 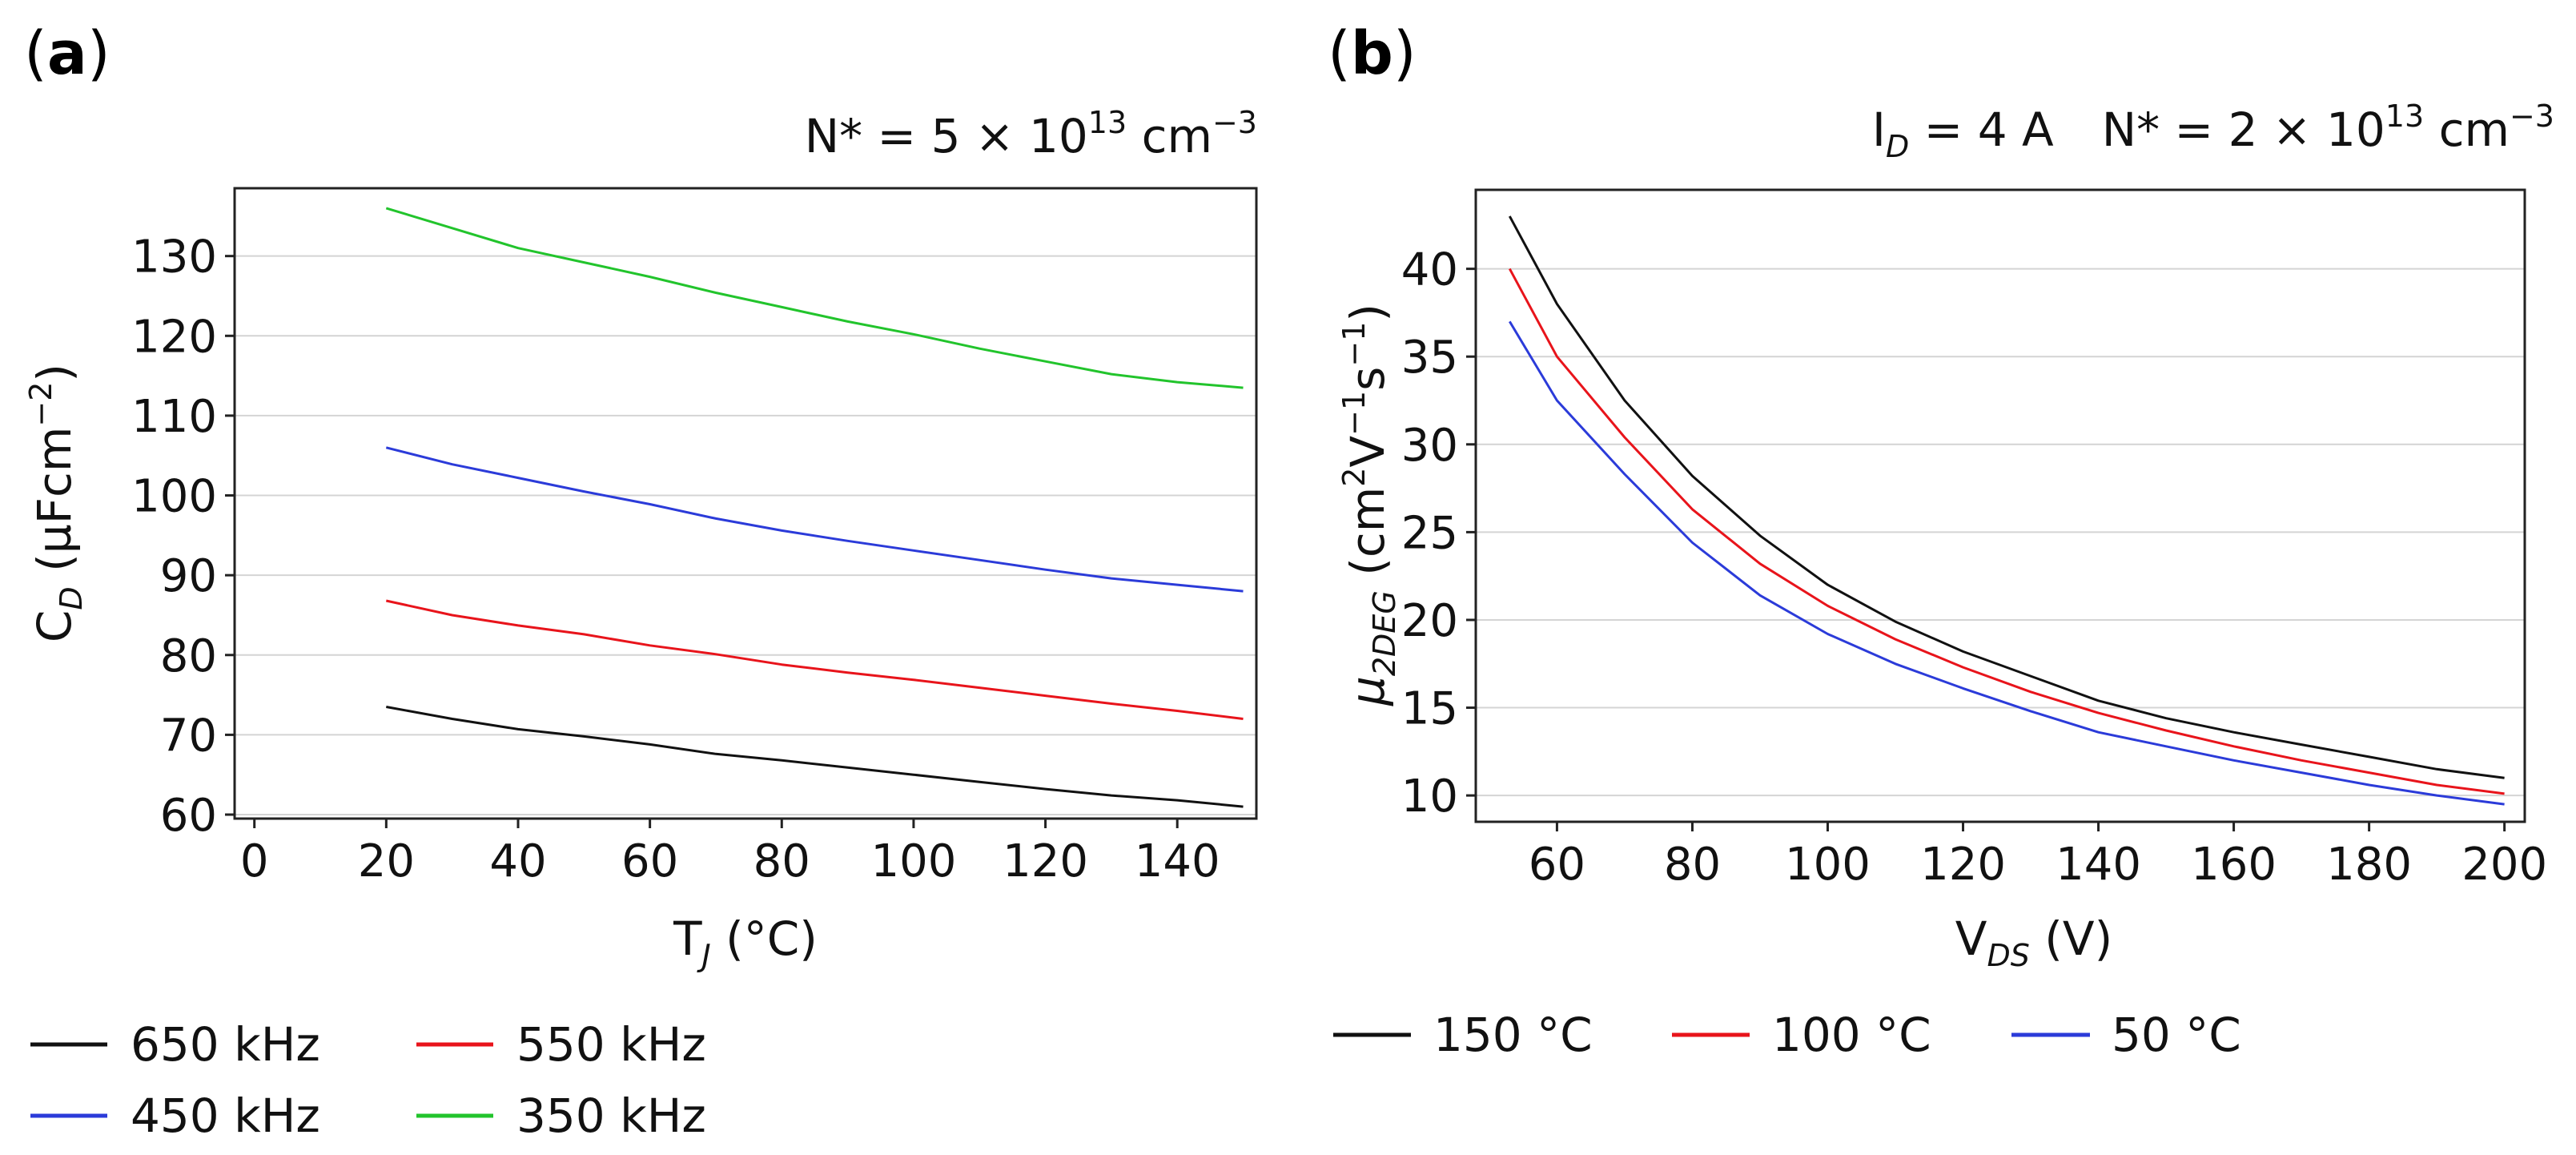 I want to click on y-tick-label-a-100: 100, so click(x=174, y=497).